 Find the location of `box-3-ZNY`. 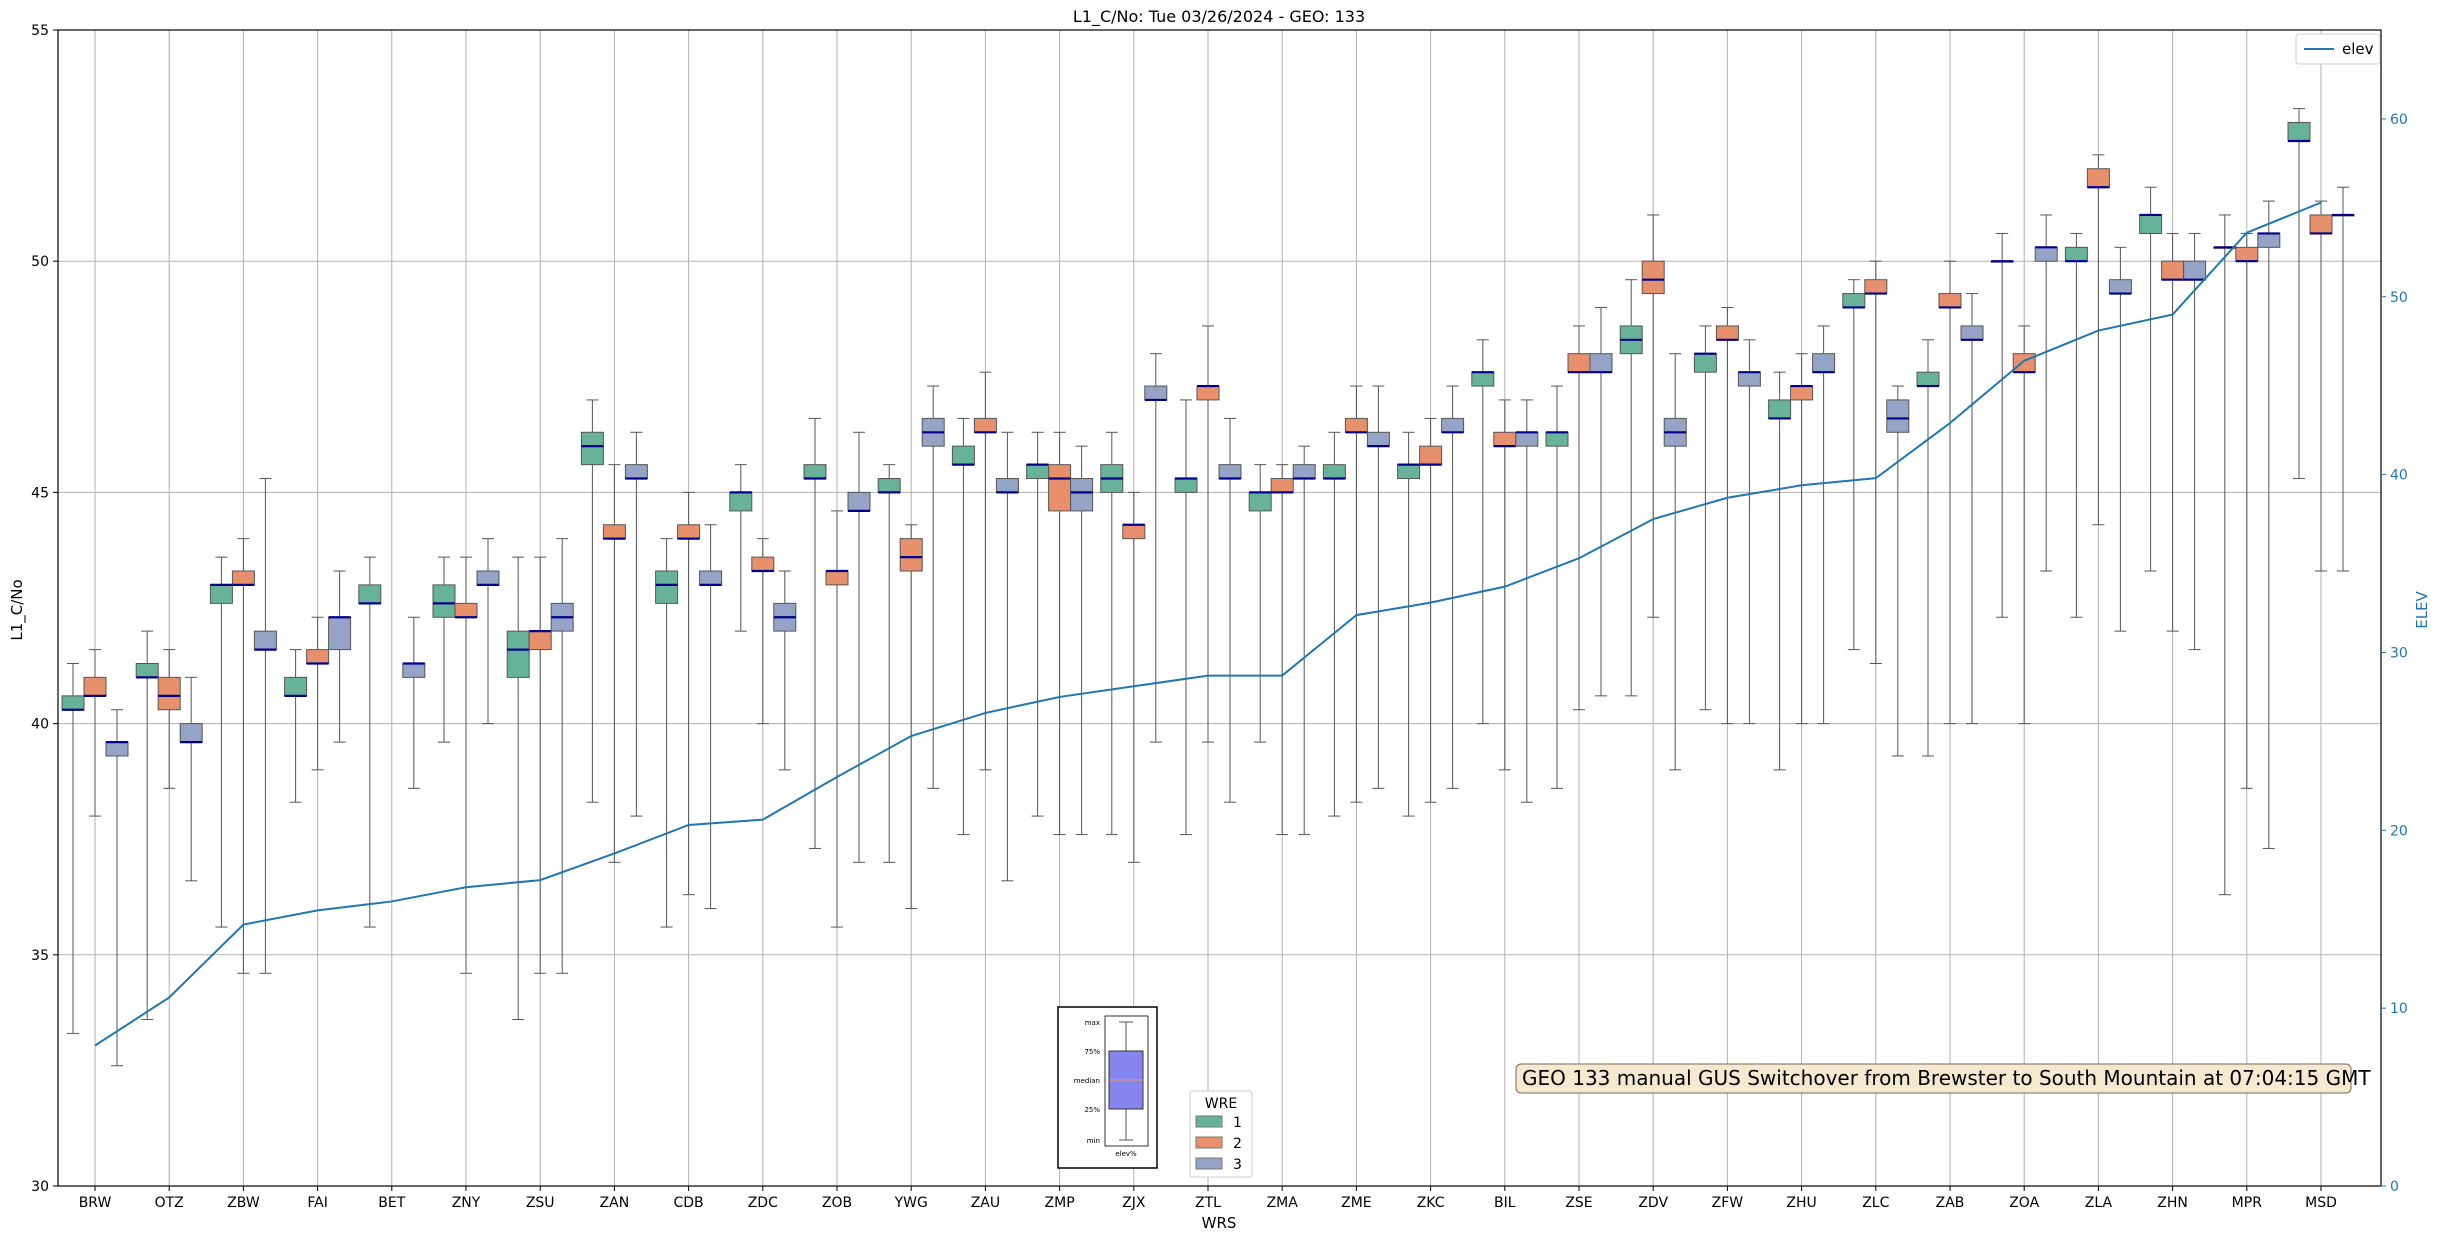

box-3-ZNY is located at coordinates (488, 631).